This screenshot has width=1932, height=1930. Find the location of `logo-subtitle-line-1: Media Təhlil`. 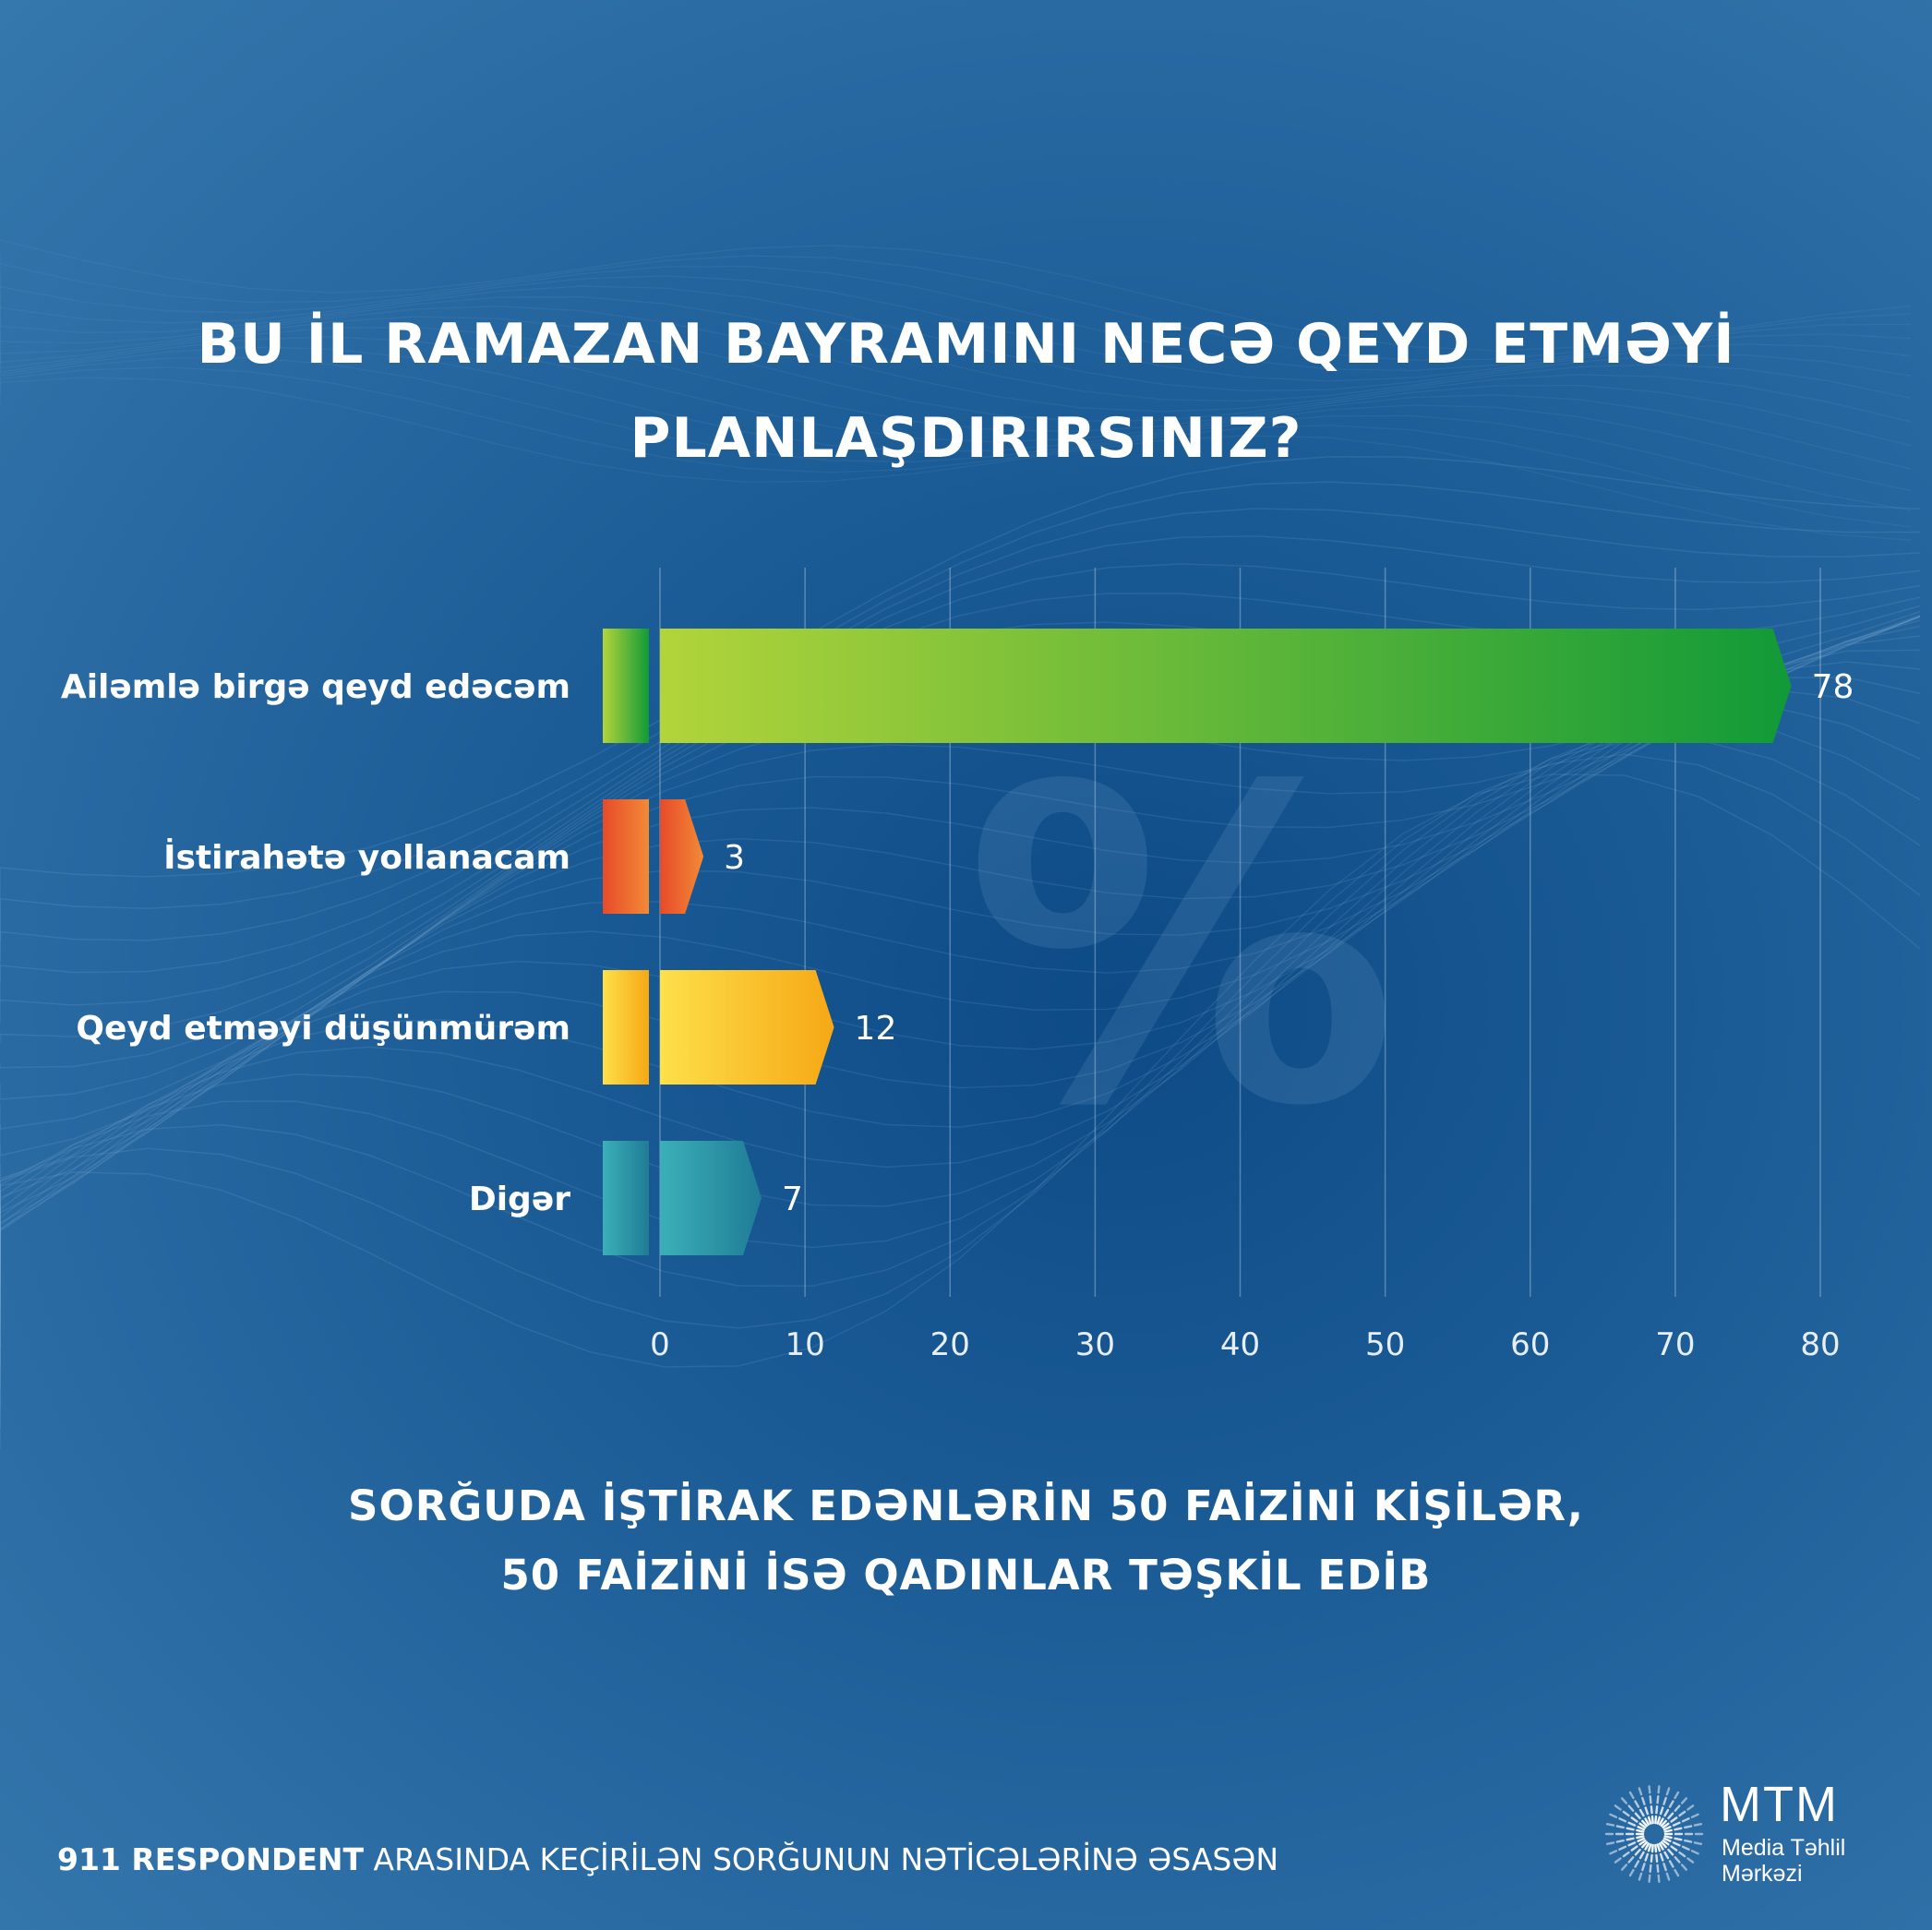

logo-subtitle-line-1: Media Təhlil is located at coordinates (1784, 1848).